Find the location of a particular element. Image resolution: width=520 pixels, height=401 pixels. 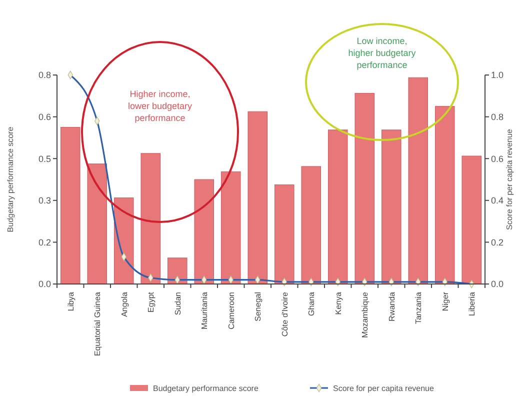

y2-axis-title: Score for per capita revenue is located at coordinates (509, 179).